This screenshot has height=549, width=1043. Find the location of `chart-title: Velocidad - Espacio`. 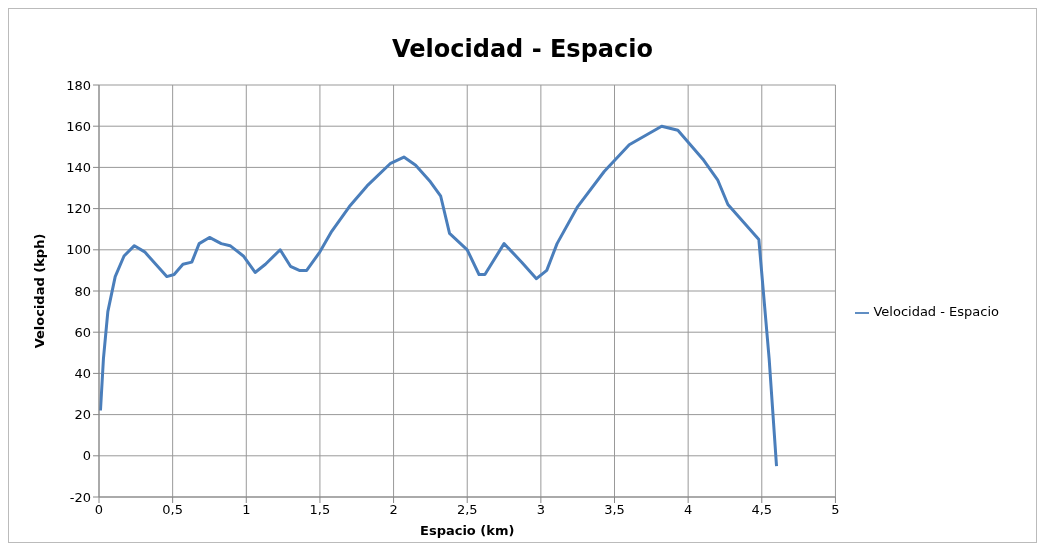

chart-title: Velocidad - Espacio is located at coordinates (522, 49).